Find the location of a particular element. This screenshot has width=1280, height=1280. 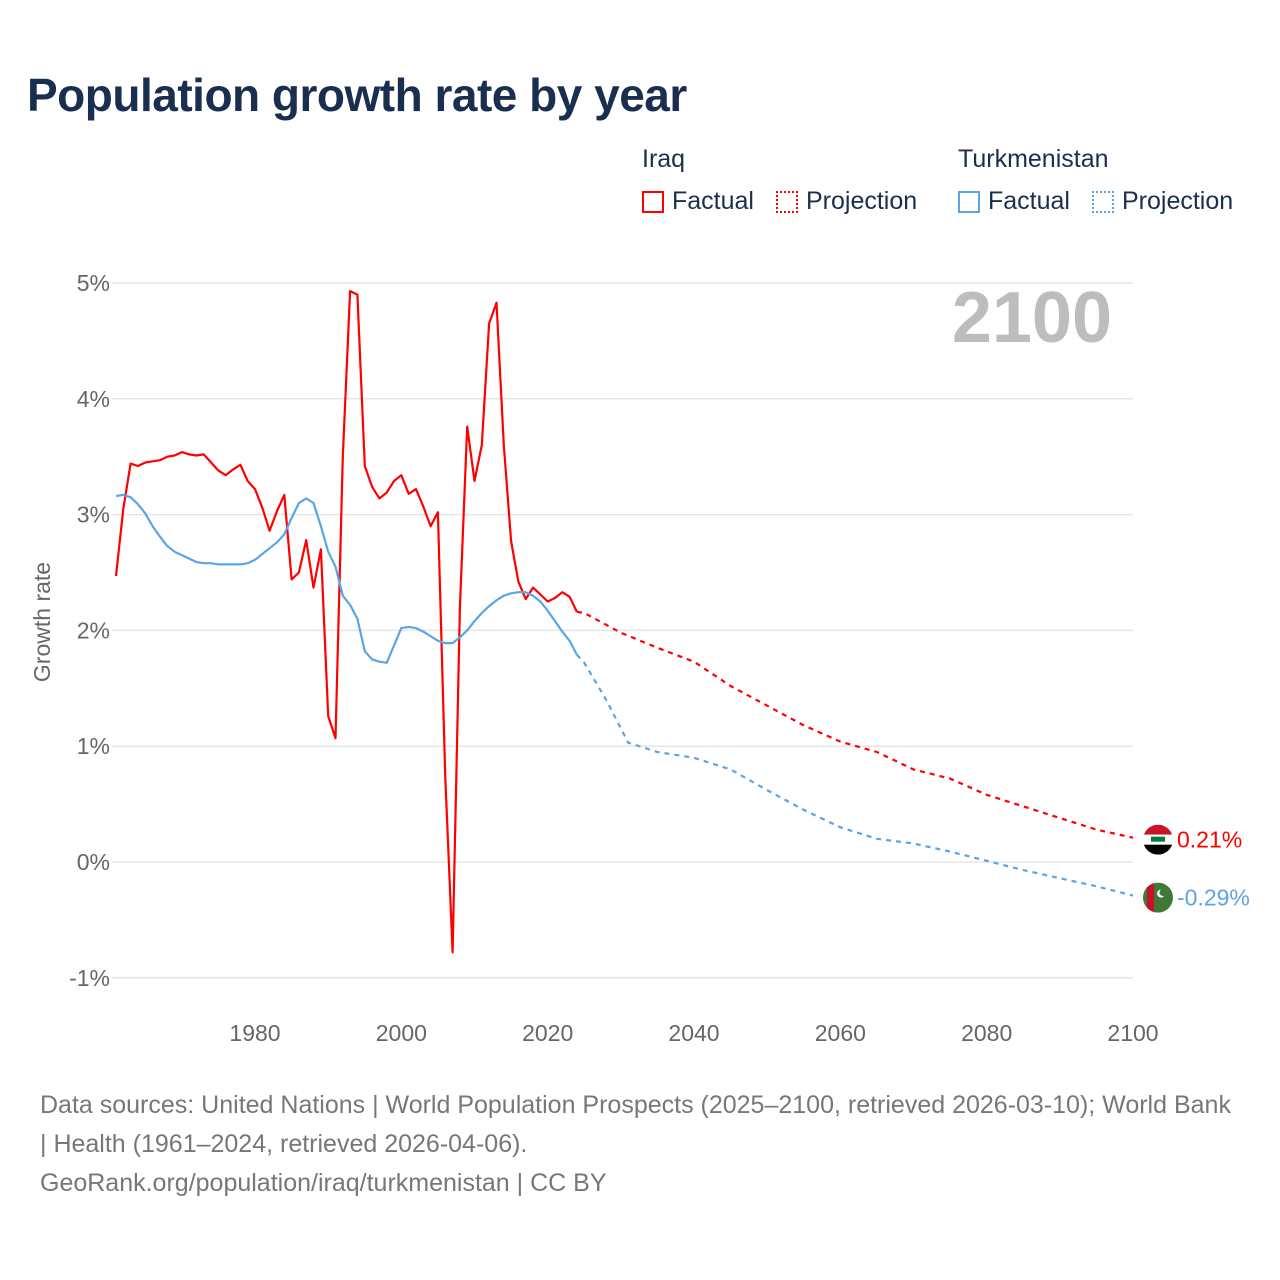

chart-title: Population growth rate by year is located at coordinates (357, 95).